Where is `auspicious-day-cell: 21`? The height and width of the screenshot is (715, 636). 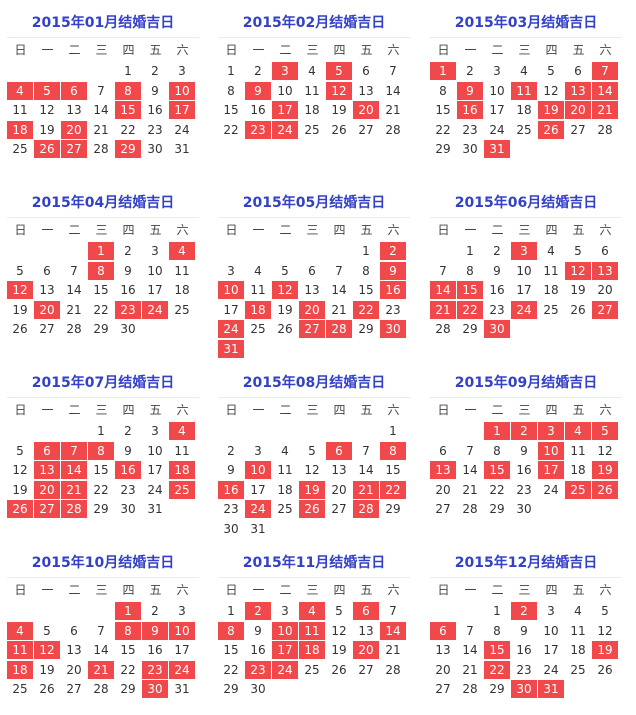
auspicious-day-cell: 21 is located at coordinates (605, 110).